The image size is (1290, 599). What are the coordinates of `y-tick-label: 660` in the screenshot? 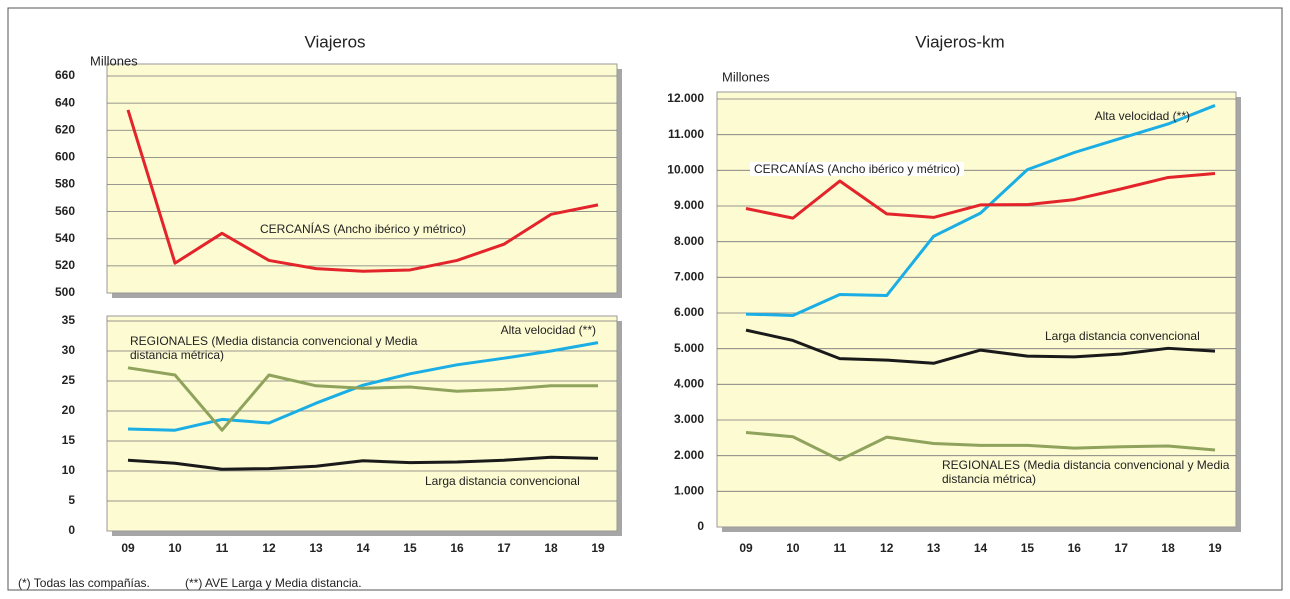 It's located at (65, 75).